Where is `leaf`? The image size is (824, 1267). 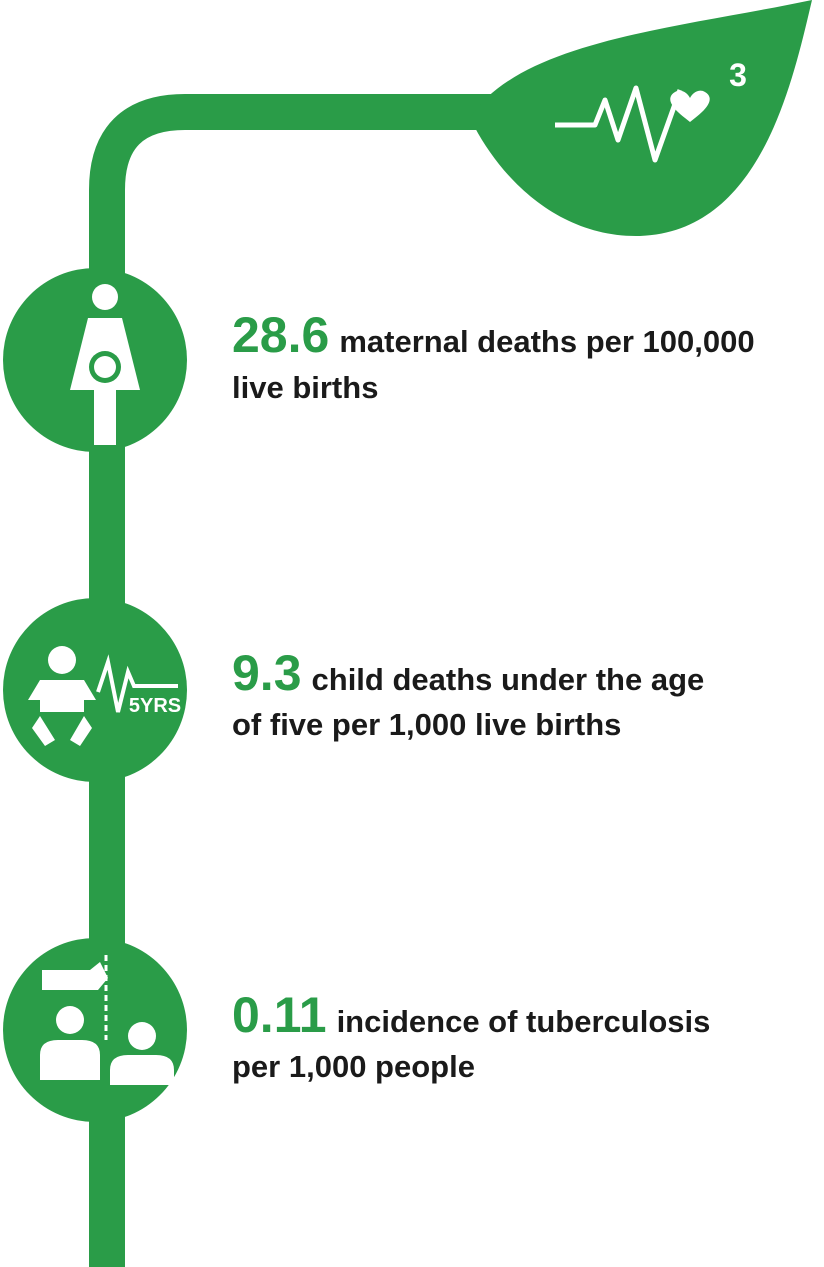
leaf is located at coordinates (641, 118).